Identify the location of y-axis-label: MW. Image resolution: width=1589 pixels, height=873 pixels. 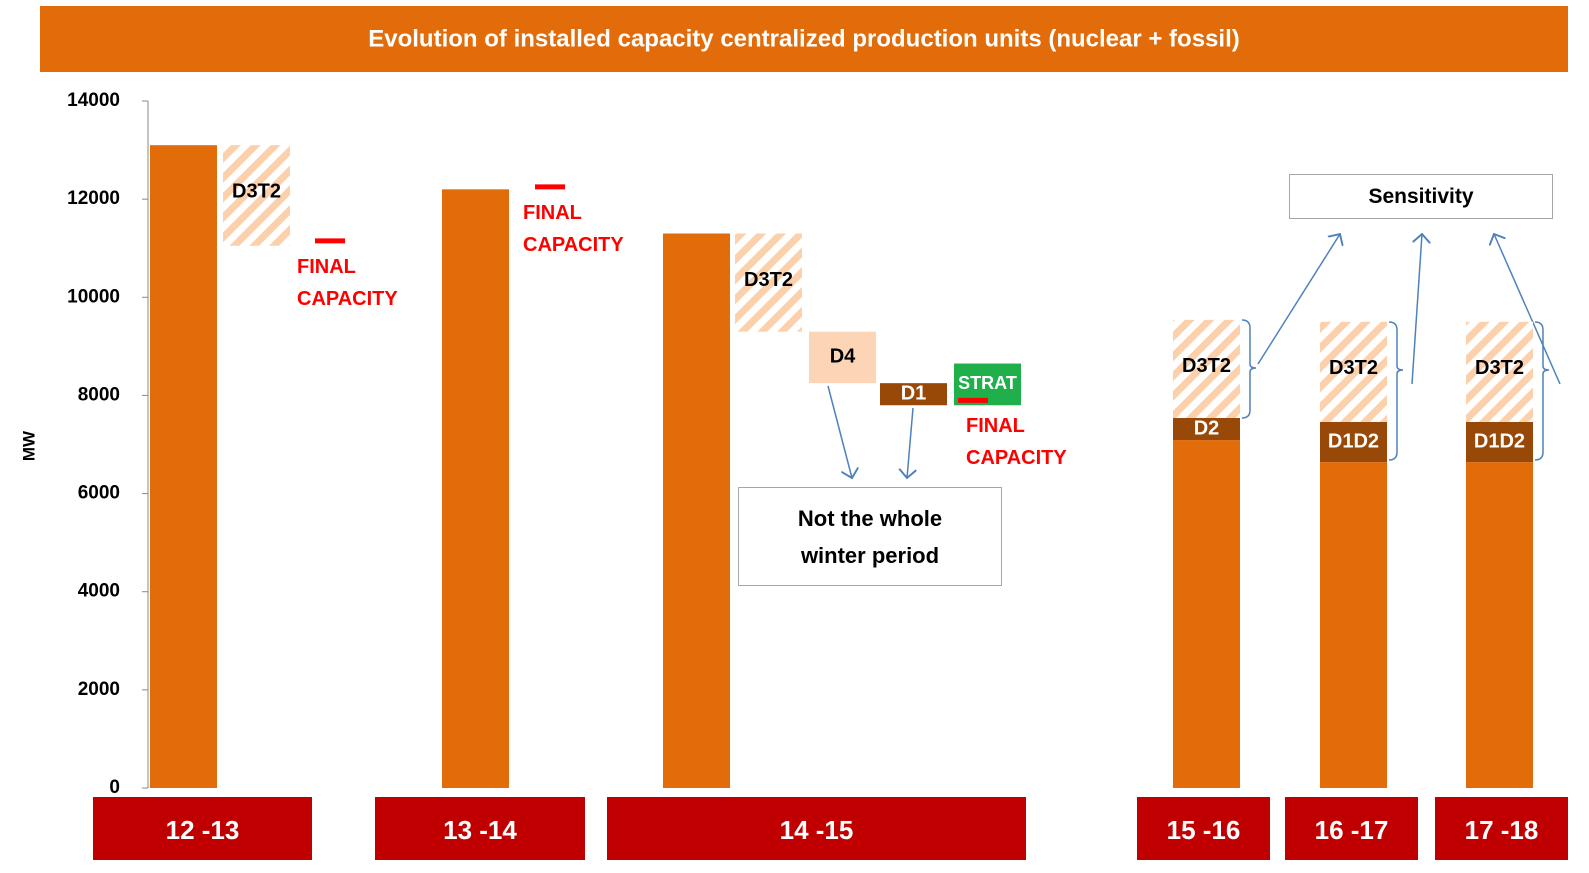
(28, 445).